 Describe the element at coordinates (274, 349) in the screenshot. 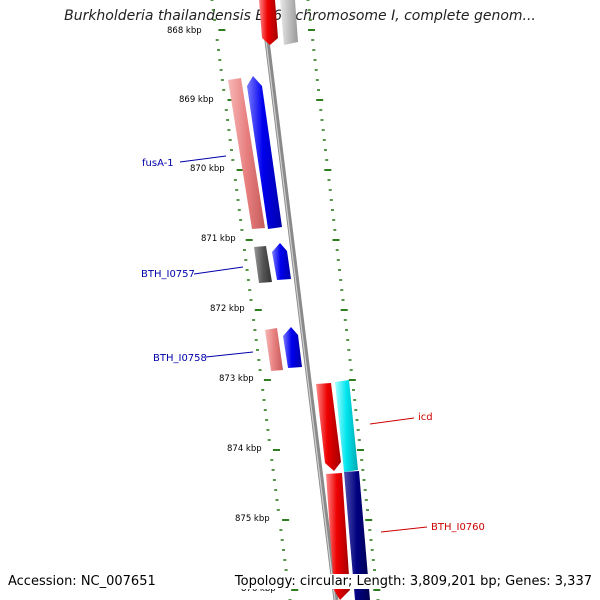

I see `gene-bth-i0758-pink` at that location.